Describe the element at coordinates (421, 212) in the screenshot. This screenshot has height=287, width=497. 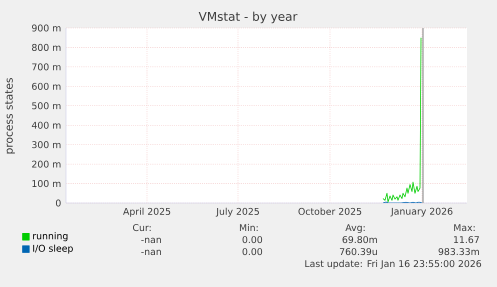
I see `x-tick-label: January 2026` at that location.